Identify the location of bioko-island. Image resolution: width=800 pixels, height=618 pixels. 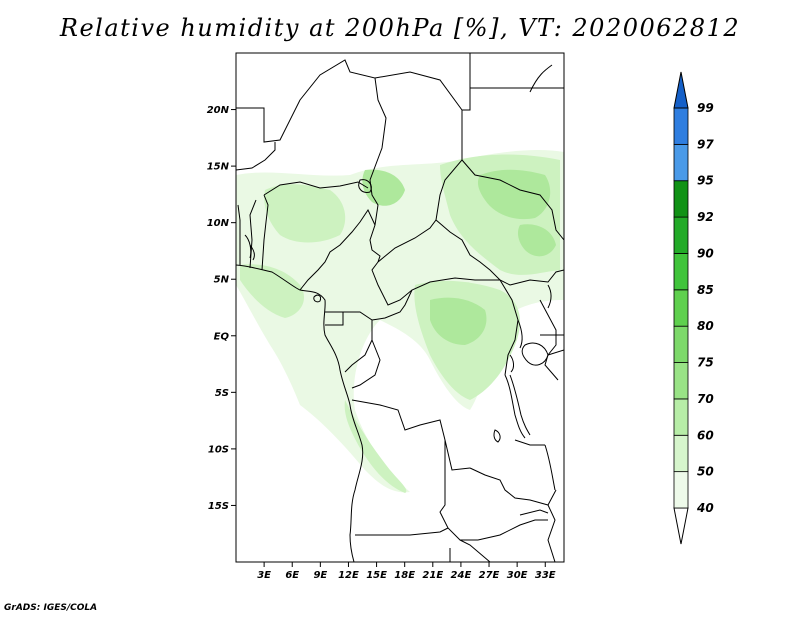
(317, 298).